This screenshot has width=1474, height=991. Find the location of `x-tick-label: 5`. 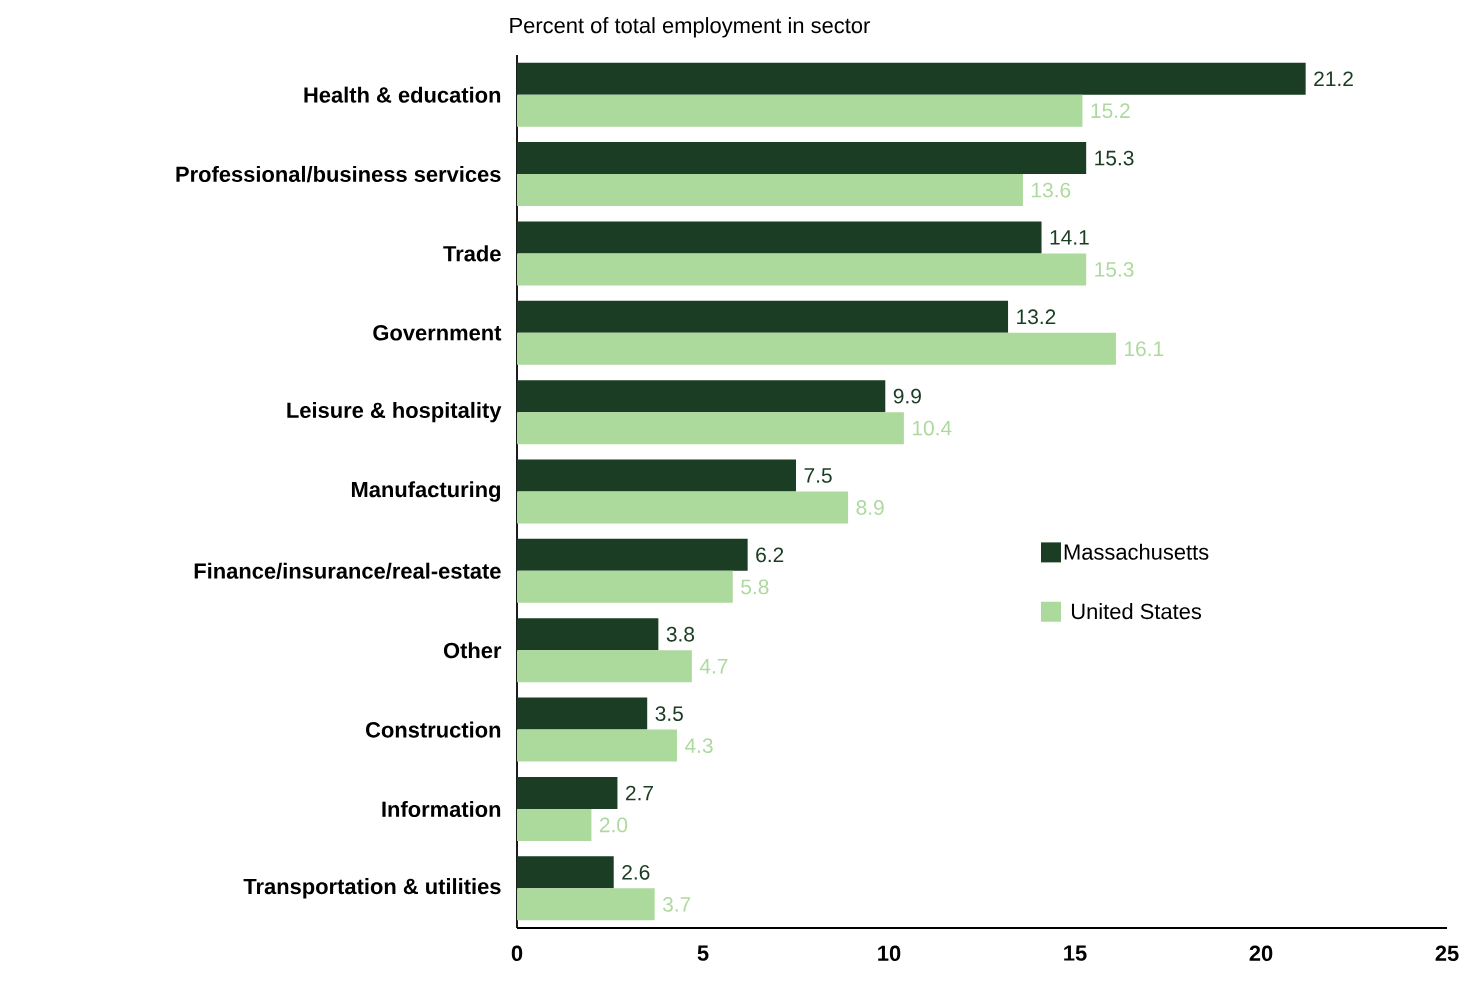

x-tick-label: 5 is located at coordinates (703, 953).